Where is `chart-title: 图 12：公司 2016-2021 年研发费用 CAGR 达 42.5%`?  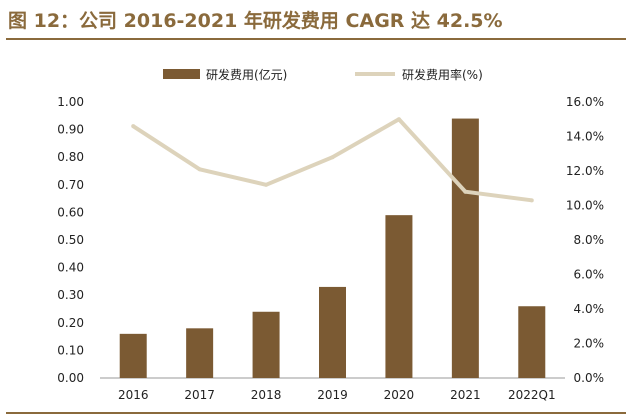 chart-title: 图 12：公司 2016-2021 年研发费用 CAGR 达 42.5% is located at coordinates (255, 21).